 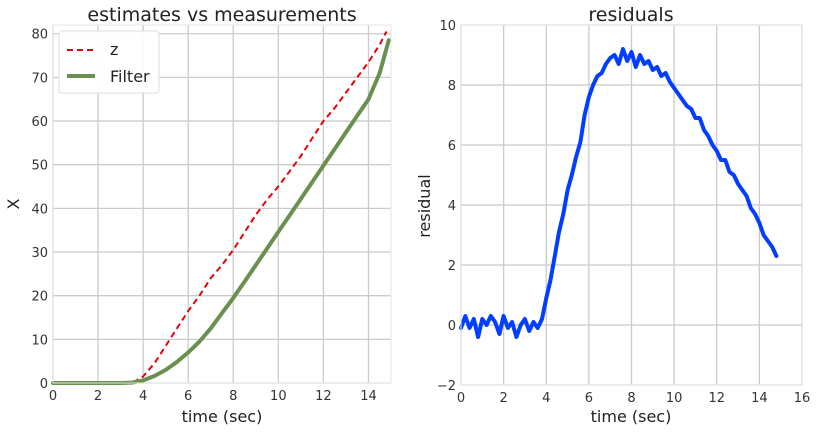 I want to click on estimates-y-tick-label: 20, so click(x=39, y=297).